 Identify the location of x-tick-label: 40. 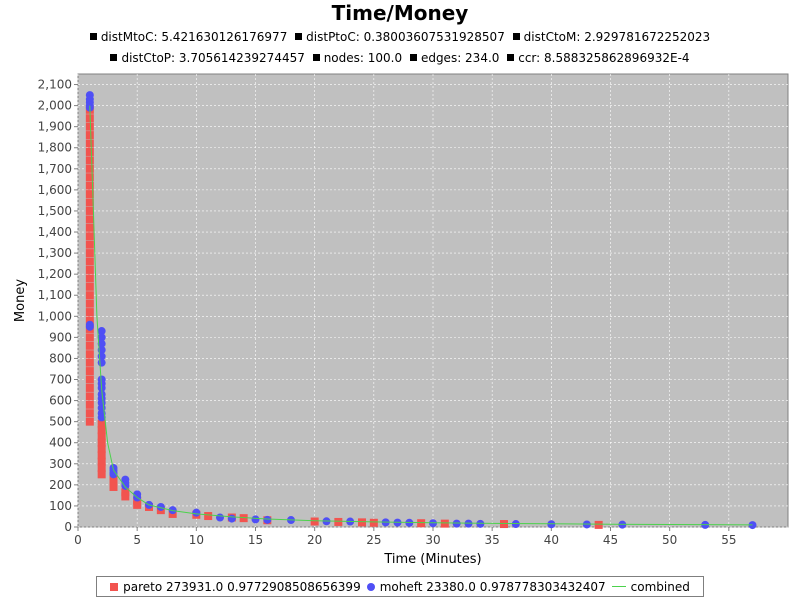
(551, 540).